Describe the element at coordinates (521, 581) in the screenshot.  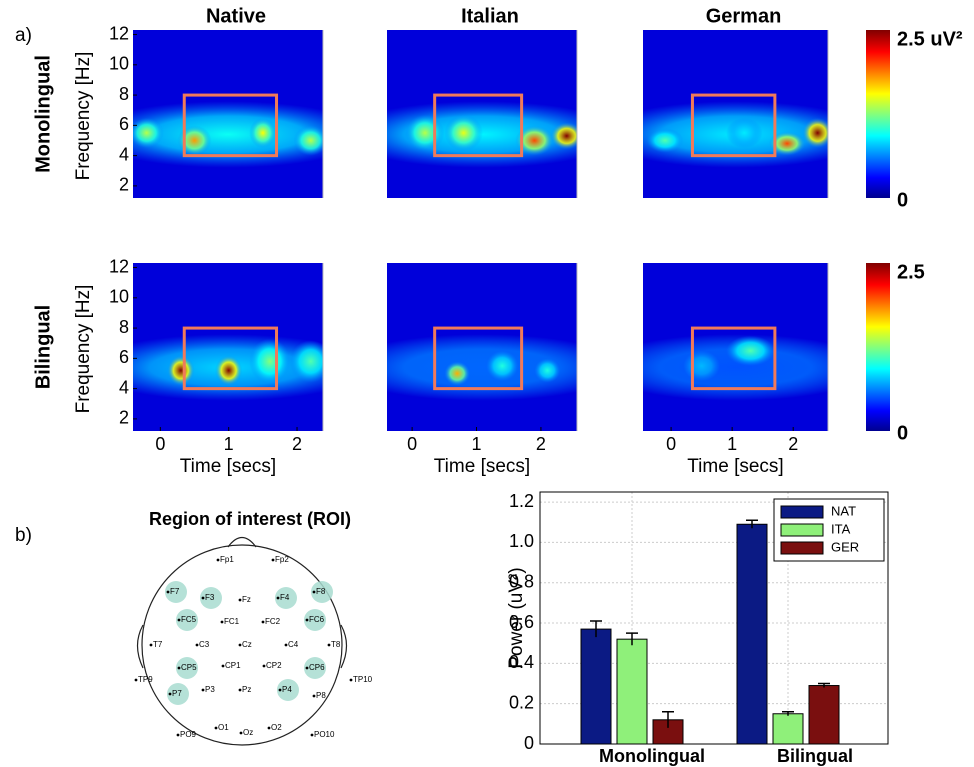
I see `y-tick-label: 0.8` at that location.